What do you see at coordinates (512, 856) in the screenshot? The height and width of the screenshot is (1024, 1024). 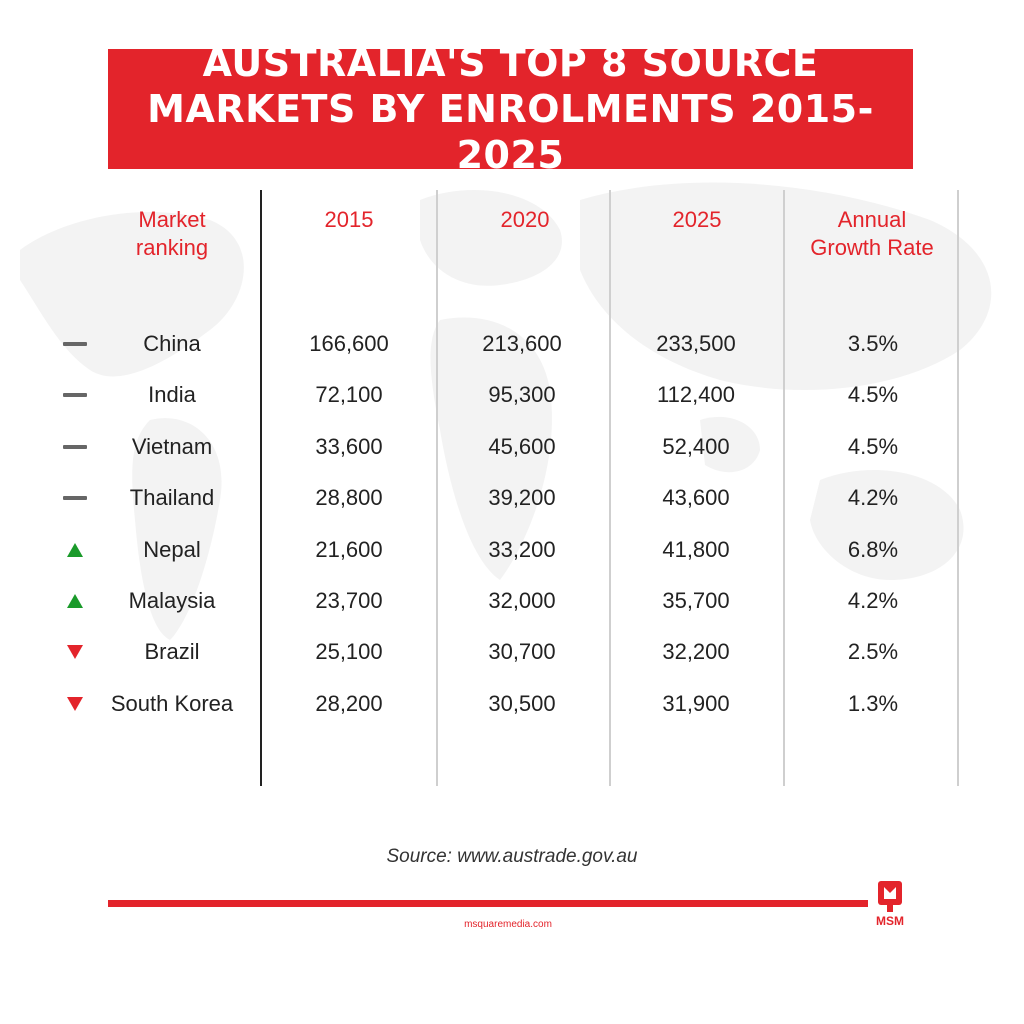 I see `source-note: Source: www.austrade.gov.au` at bounding box center [512, 856].